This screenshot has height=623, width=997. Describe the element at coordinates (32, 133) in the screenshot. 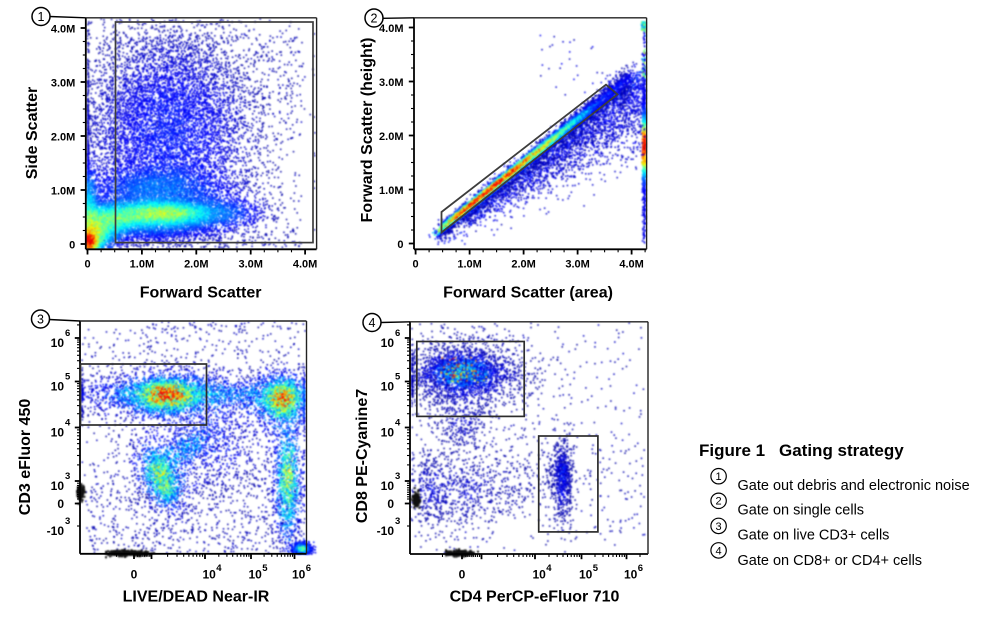

I see `svg-text: Side Scatter` at that location.